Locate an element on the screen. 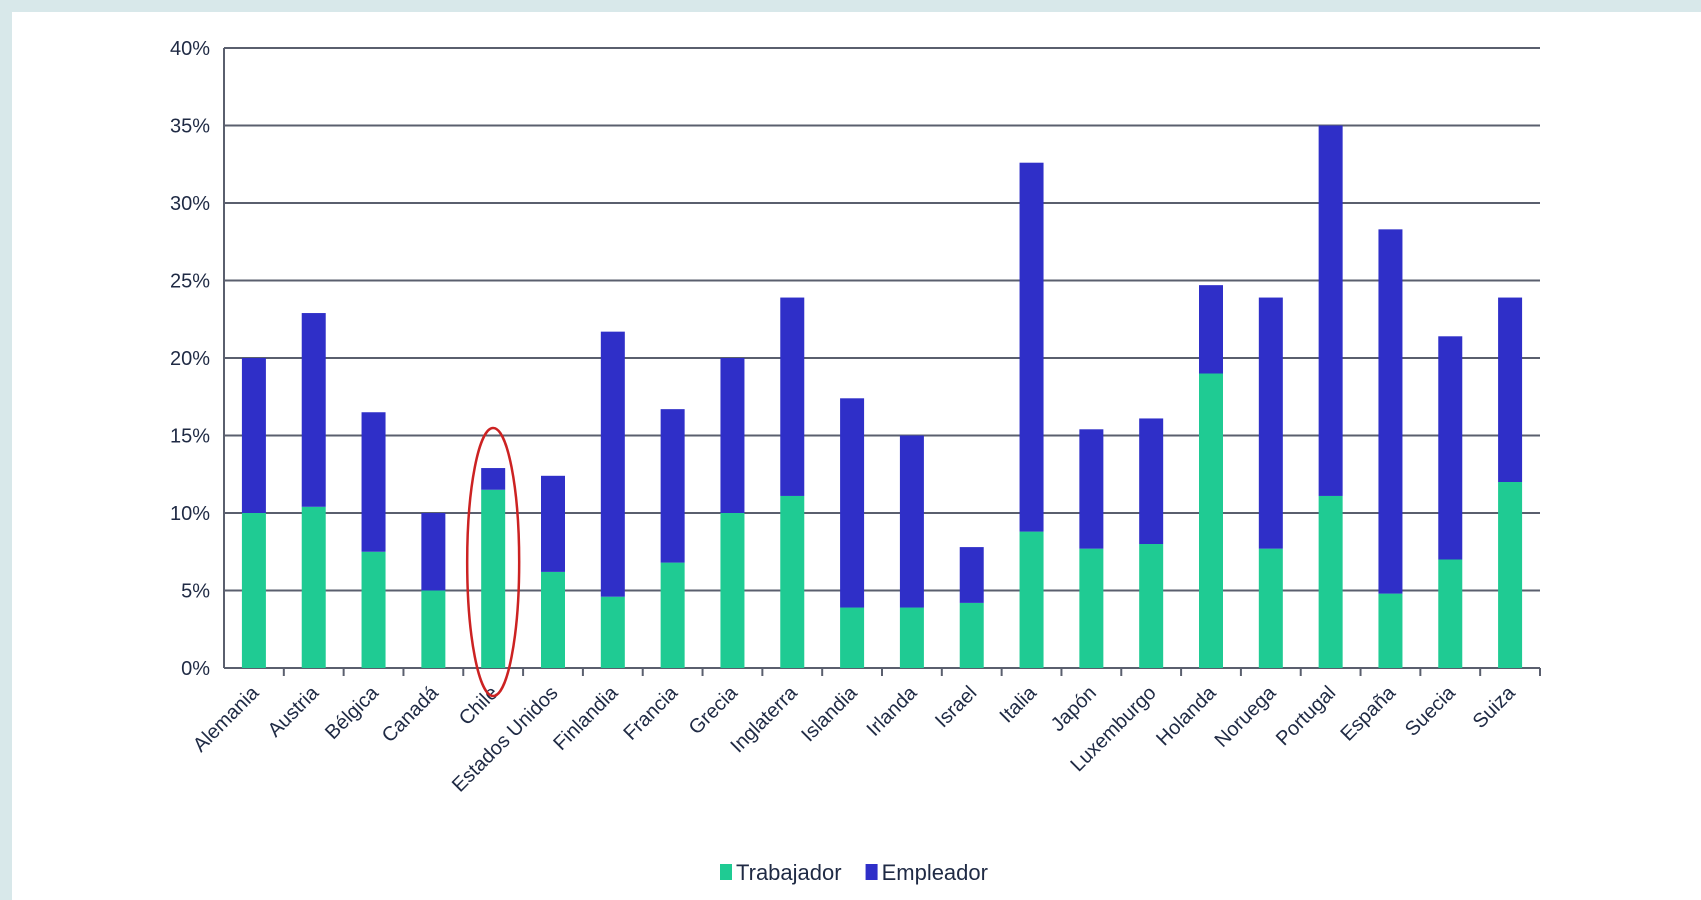 The width and height of the screenshot is (1701, 900). y-tick-label: 35% is located at coordinates (190, 127).